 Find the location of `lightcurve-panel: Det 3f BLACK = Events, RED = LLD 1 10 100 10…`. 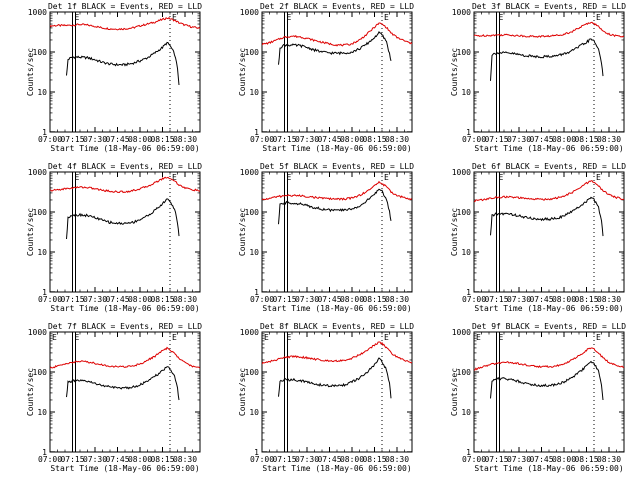

lightcurve-panel: Det 3f BLACK = Events, RED = LLD 1 10 100 10… is located at coordinates (538, 77).